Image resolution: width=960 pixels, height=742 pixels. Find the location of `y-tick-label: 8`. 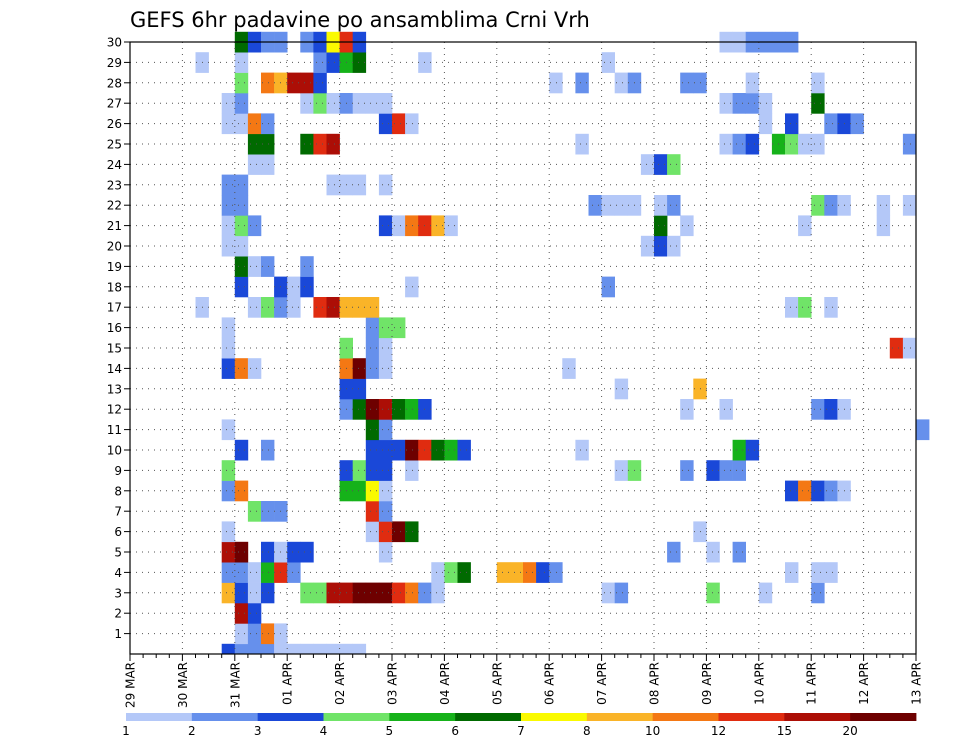

y-tick-label: 8 is located at coordinates (118, 491).